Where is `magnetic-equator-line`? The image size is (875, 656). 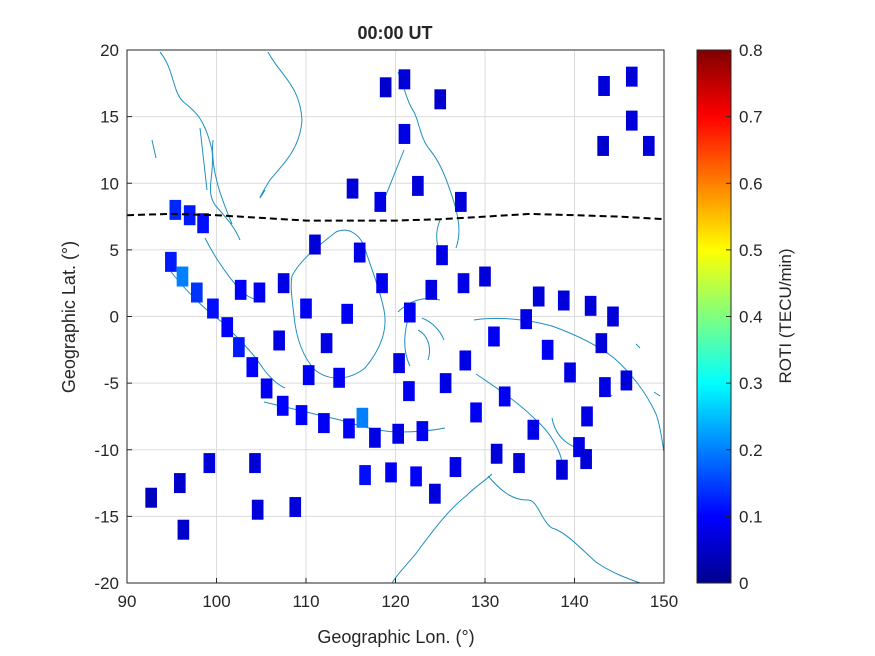
magnetic-equator-line is located at coordinates (395, 217).